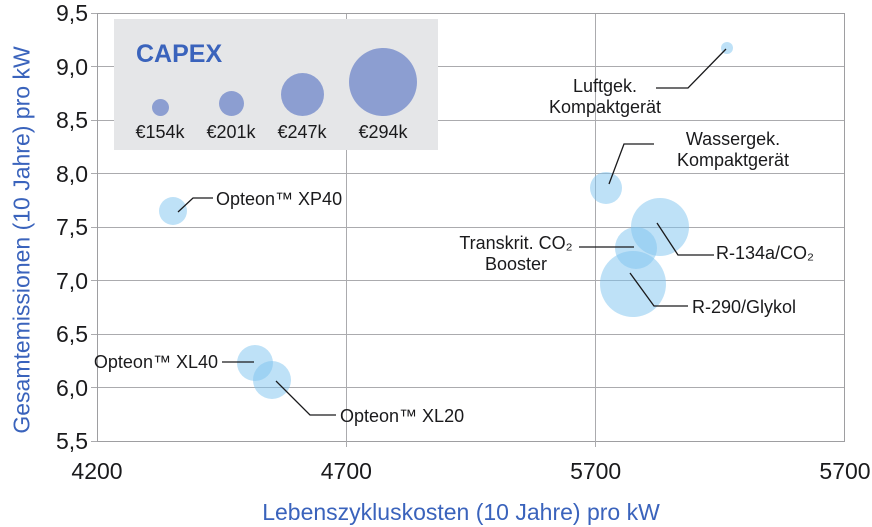  What do you see at coordinates (72, 441) in the screenshot?
I see `y-tick-label: 5,5` at bounding box center [72, 441].